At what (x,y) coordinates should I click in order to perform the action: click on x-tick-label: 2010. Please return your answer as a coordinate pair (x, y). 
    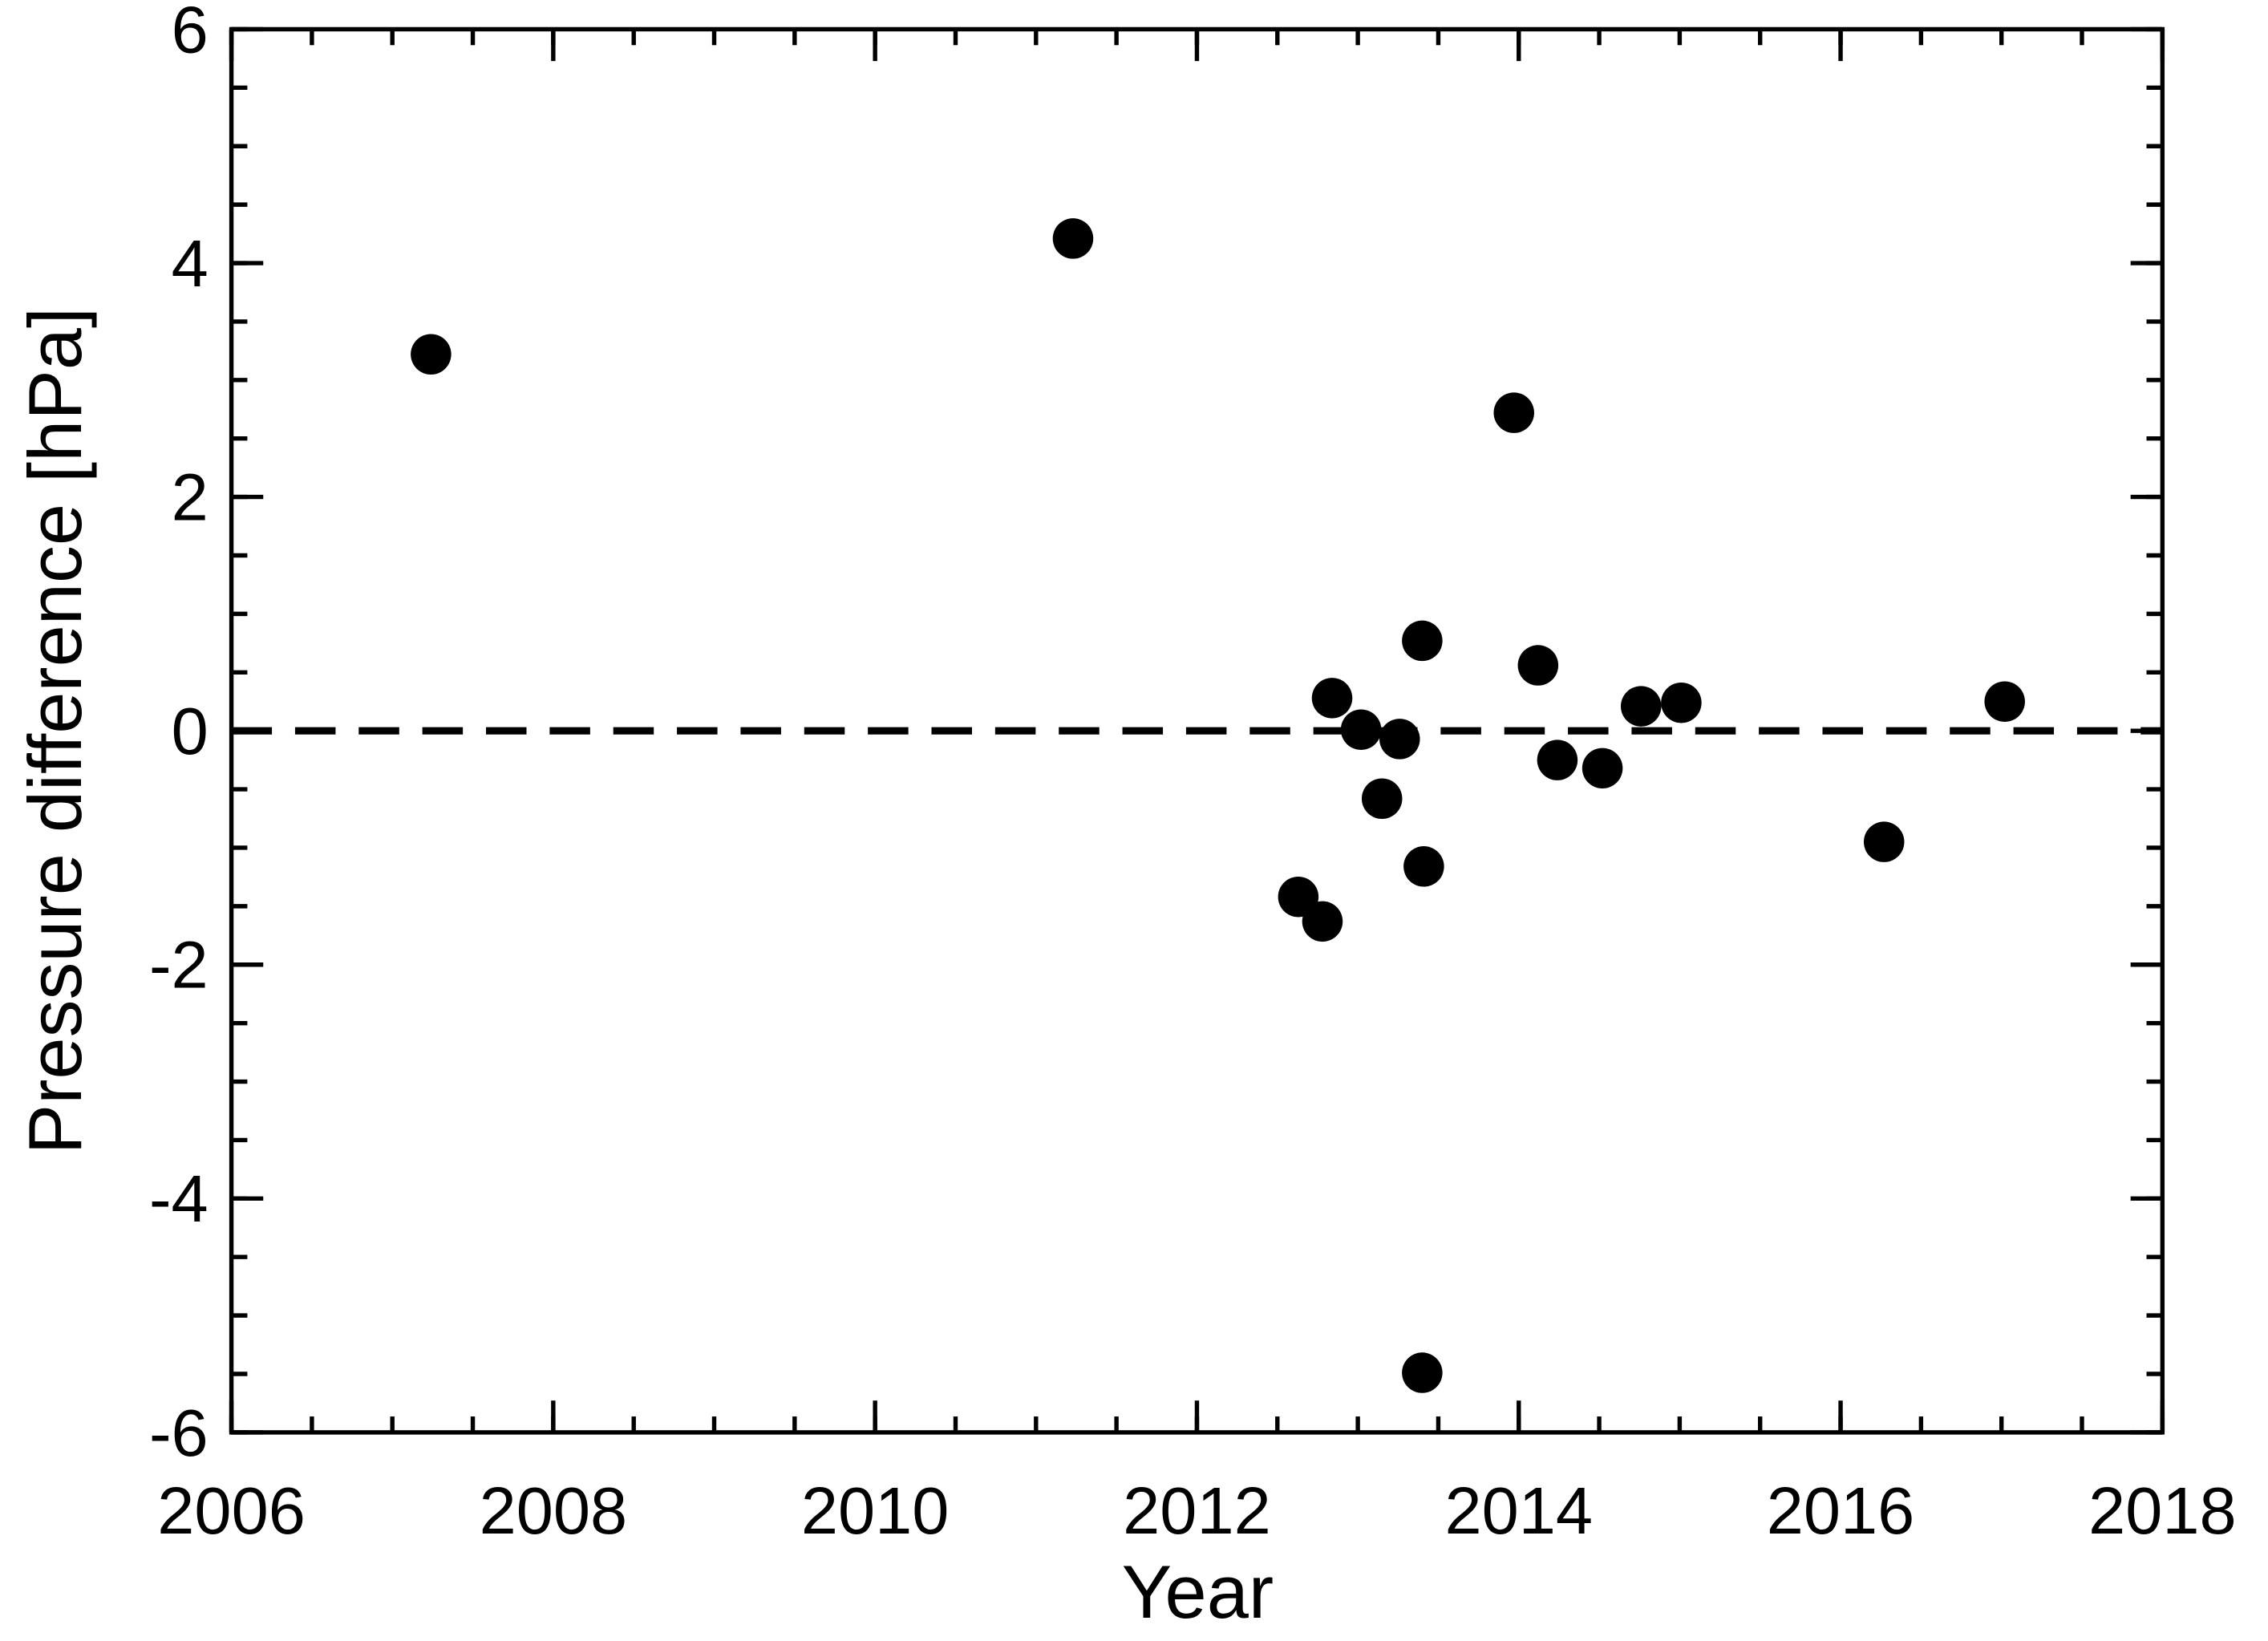
    Looking at the image, I should click on (875, 1510).